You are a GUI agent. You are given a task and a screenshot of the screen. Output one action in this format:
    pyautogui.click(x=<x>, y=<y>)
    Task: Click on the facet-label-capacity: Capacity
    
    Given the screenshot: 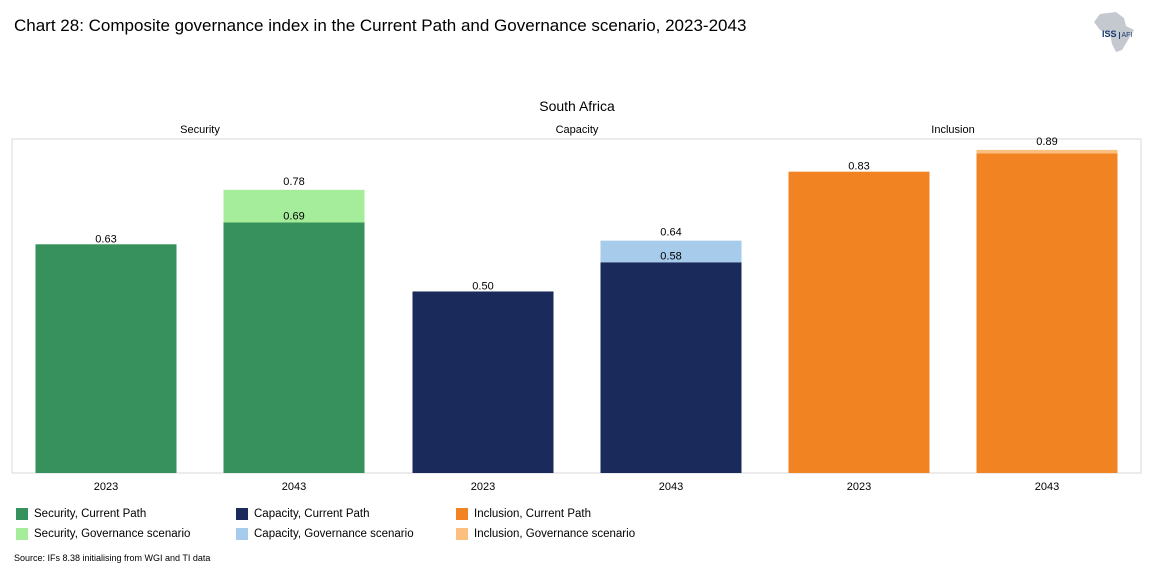 What is the action you would take?
    pyautogui.click(x=577, y=130)
    